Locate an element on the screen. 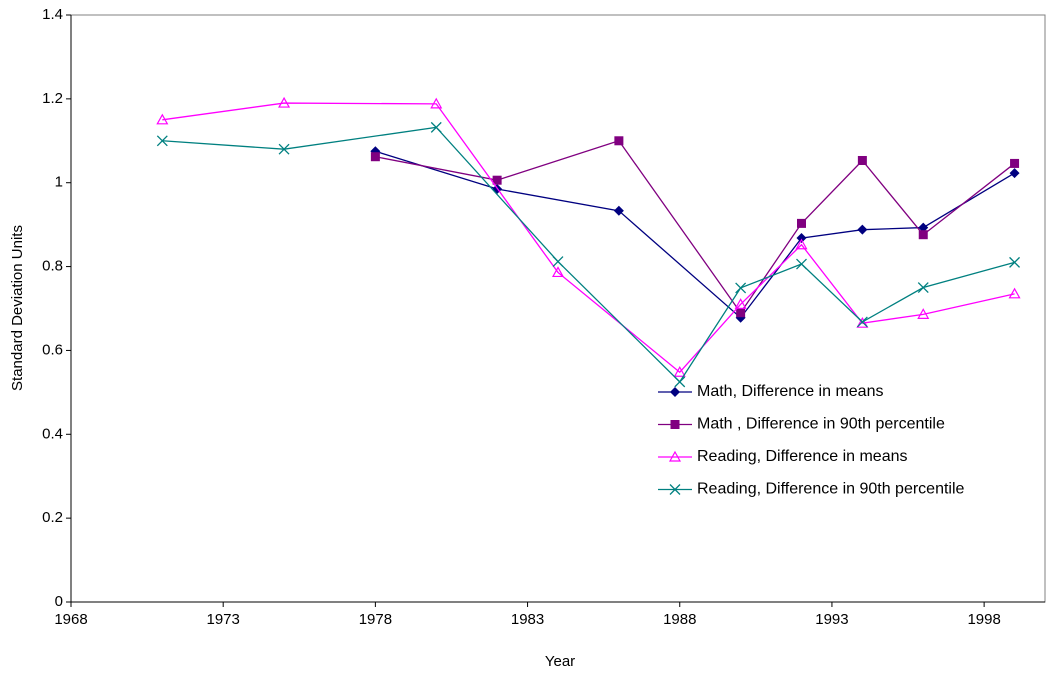  x-tick-label: 1968 is located at coordinates (70, 619).